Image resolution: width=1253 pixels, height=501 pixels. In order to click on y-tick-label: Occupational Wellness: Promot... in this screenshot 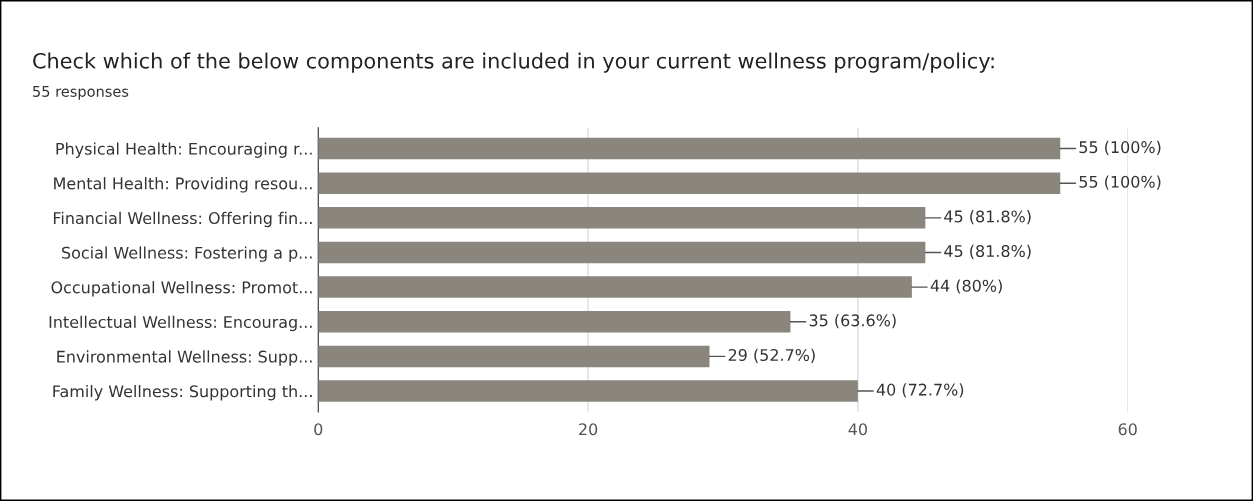, I will do `click(181, 289)`.